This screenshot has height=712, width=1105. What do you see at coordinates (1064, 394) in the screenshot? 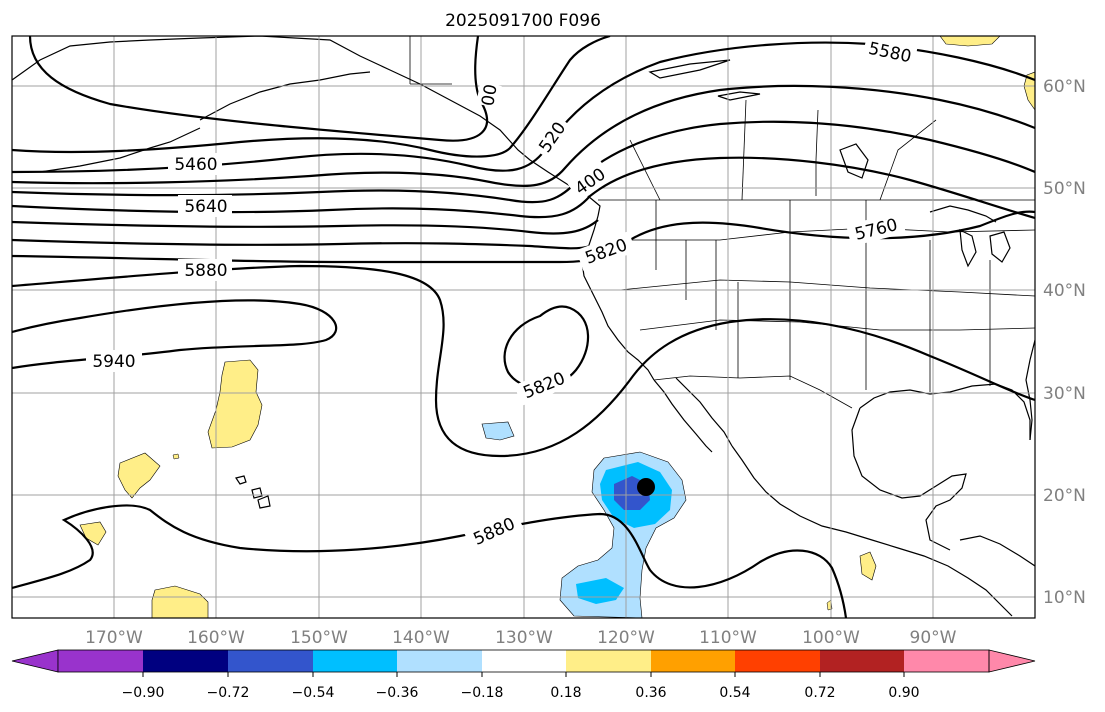
I see `lat-label: 30°N` at bounding box center [1064, 394].